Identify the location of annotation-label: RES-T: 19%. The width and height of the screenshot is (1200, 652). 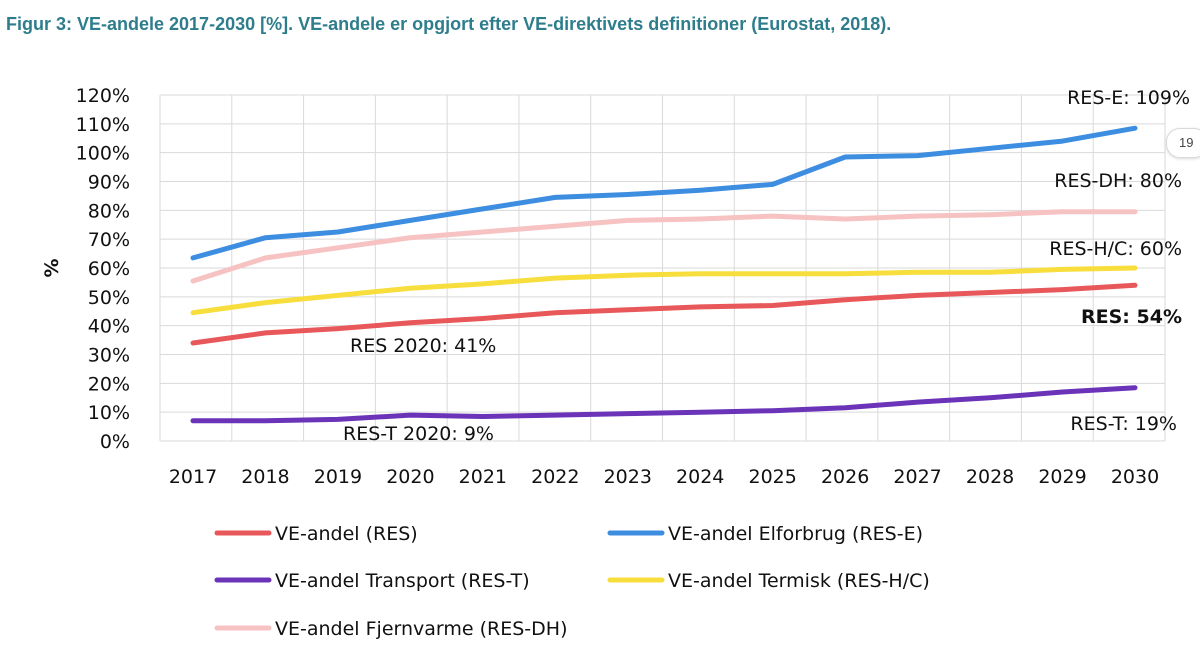
(1123, 424).